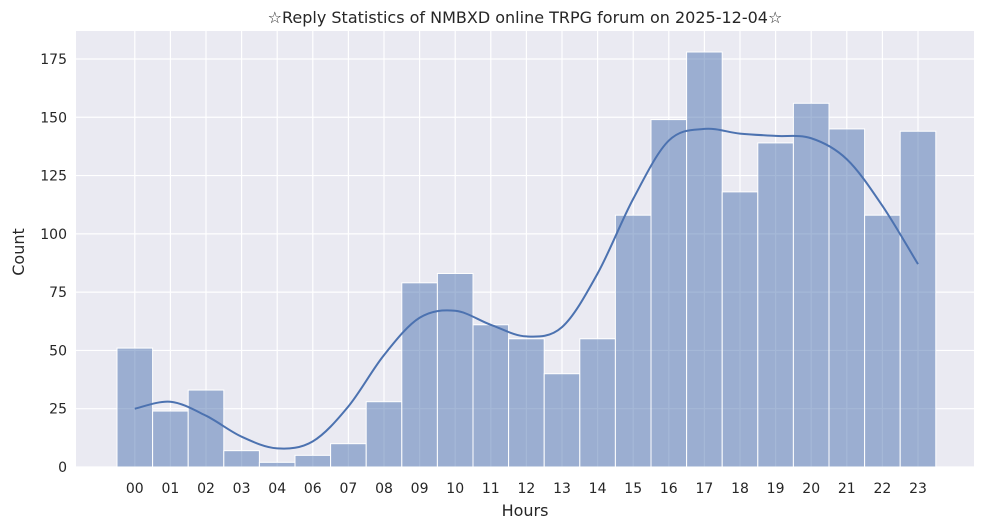  I want to click on x-tick-label-11: 11, so click(491, 489).